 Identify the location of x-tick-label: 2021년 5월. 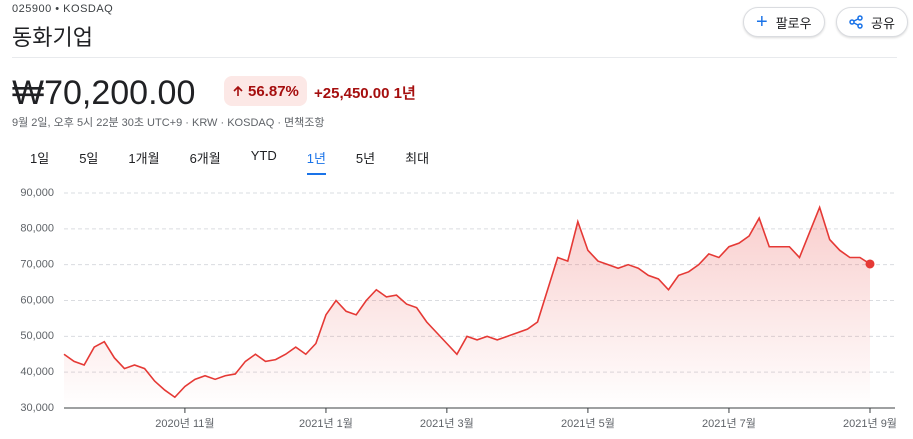
(588, 423).